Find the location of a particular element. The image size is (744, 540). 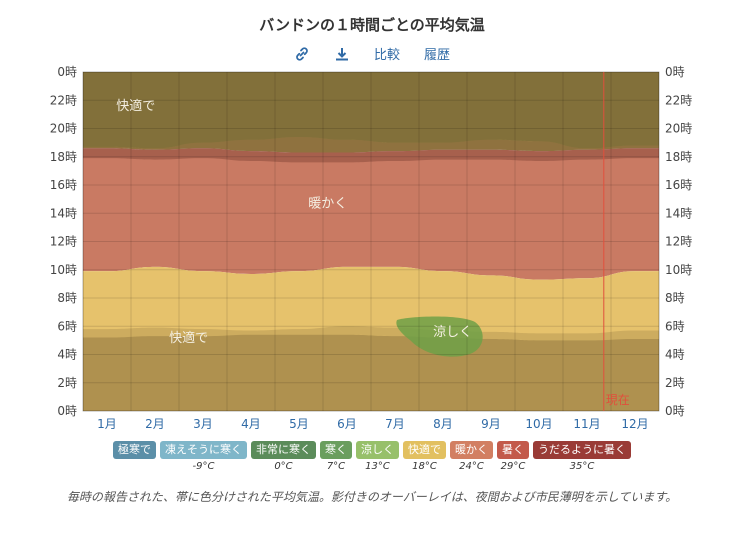

legend-threshold: 13°C is located at coordinates (377, 466).